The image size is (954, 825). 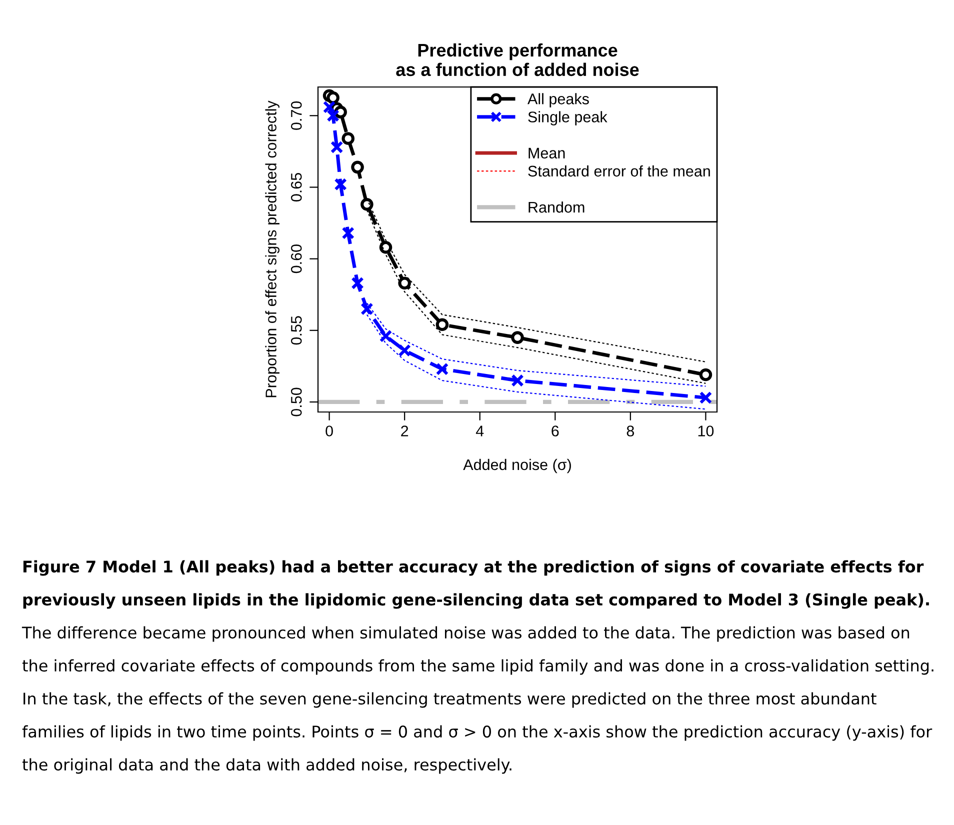 I want to click on legend-label: Mean, so click(x=546, y=153).